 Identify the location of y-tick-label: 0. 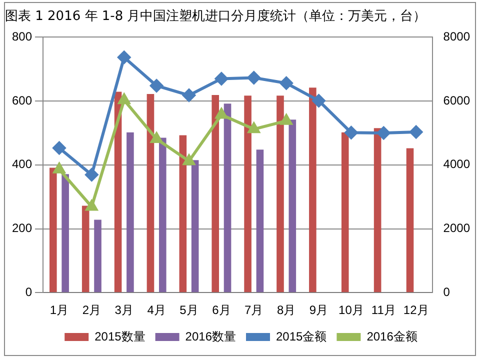
(28, 291).